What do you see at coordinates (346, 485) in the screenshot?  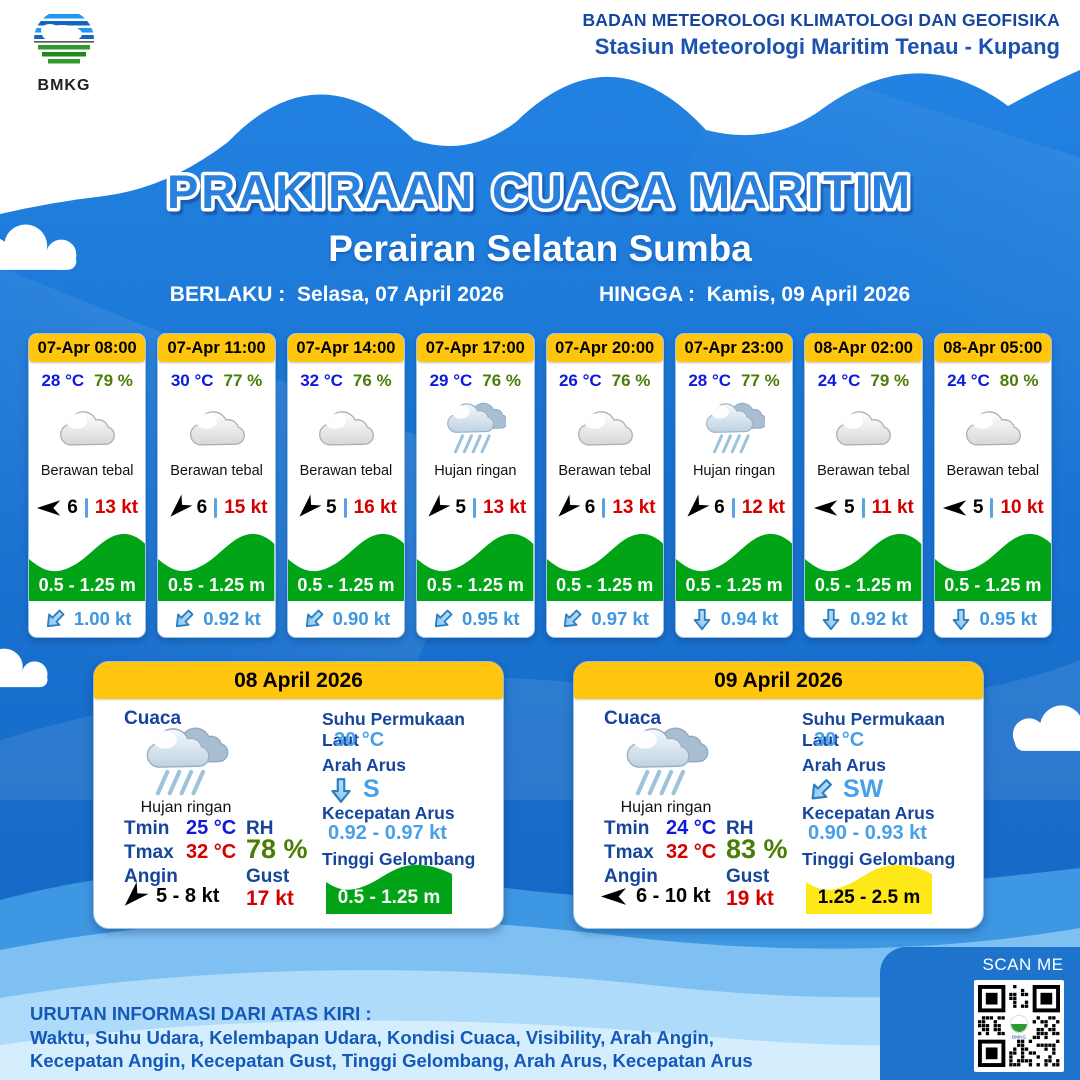 I see `forecast-card: 07-Apr 14:00 32 °C 76 % Beraw` at bounding box center [346, 485].